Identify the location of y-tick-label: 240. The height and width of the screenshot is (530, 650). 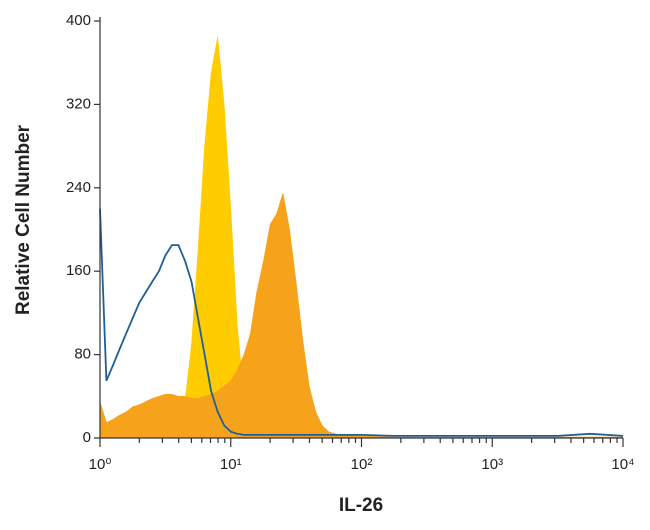
(78, 187).